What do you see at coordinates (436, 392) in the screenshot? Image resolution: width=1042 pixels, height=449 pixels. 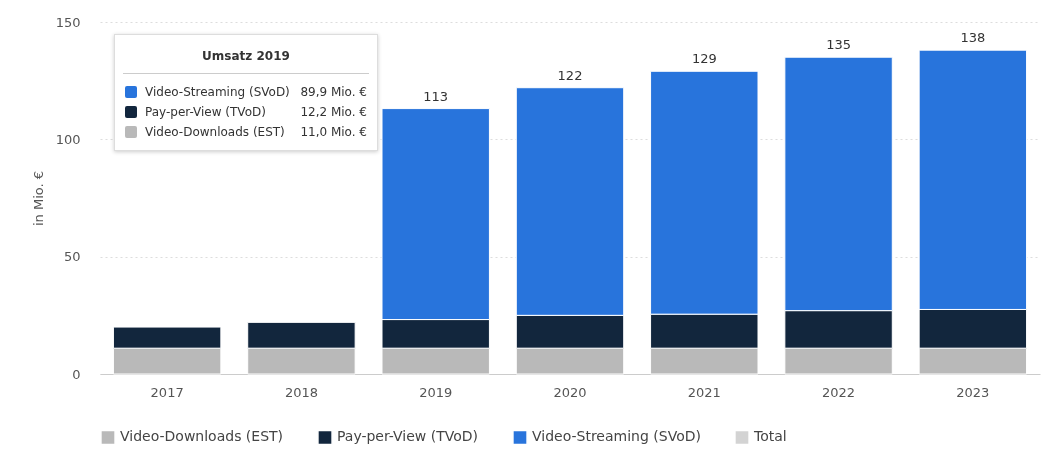 I see `x-tick-label: 2019` at bounding box center [436, 392].